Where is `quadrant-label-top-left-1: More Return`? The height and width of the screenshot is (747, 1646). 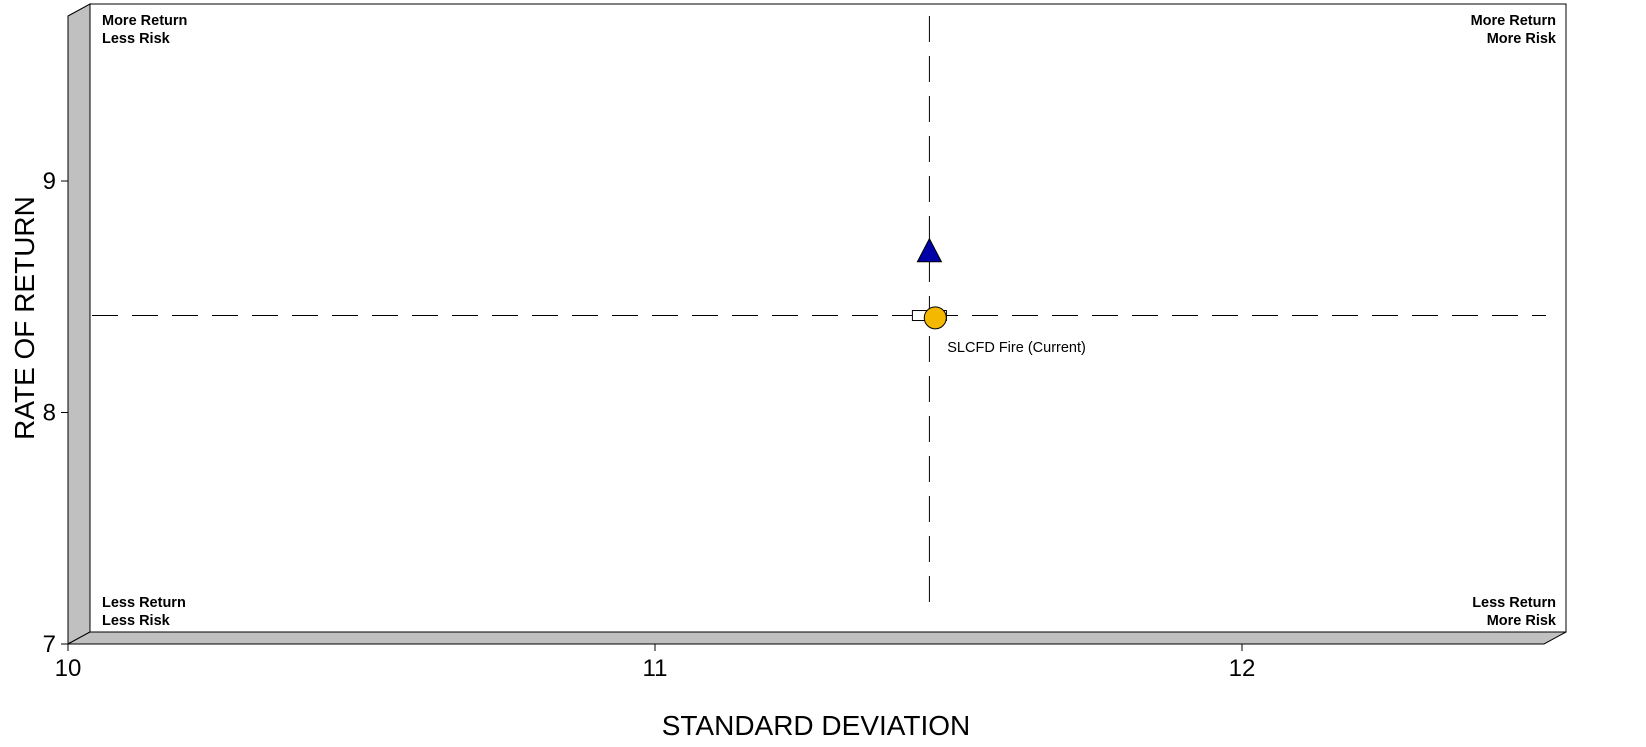
quadrant-label-top-left-1: More Return is located at coordinates (144, 21).